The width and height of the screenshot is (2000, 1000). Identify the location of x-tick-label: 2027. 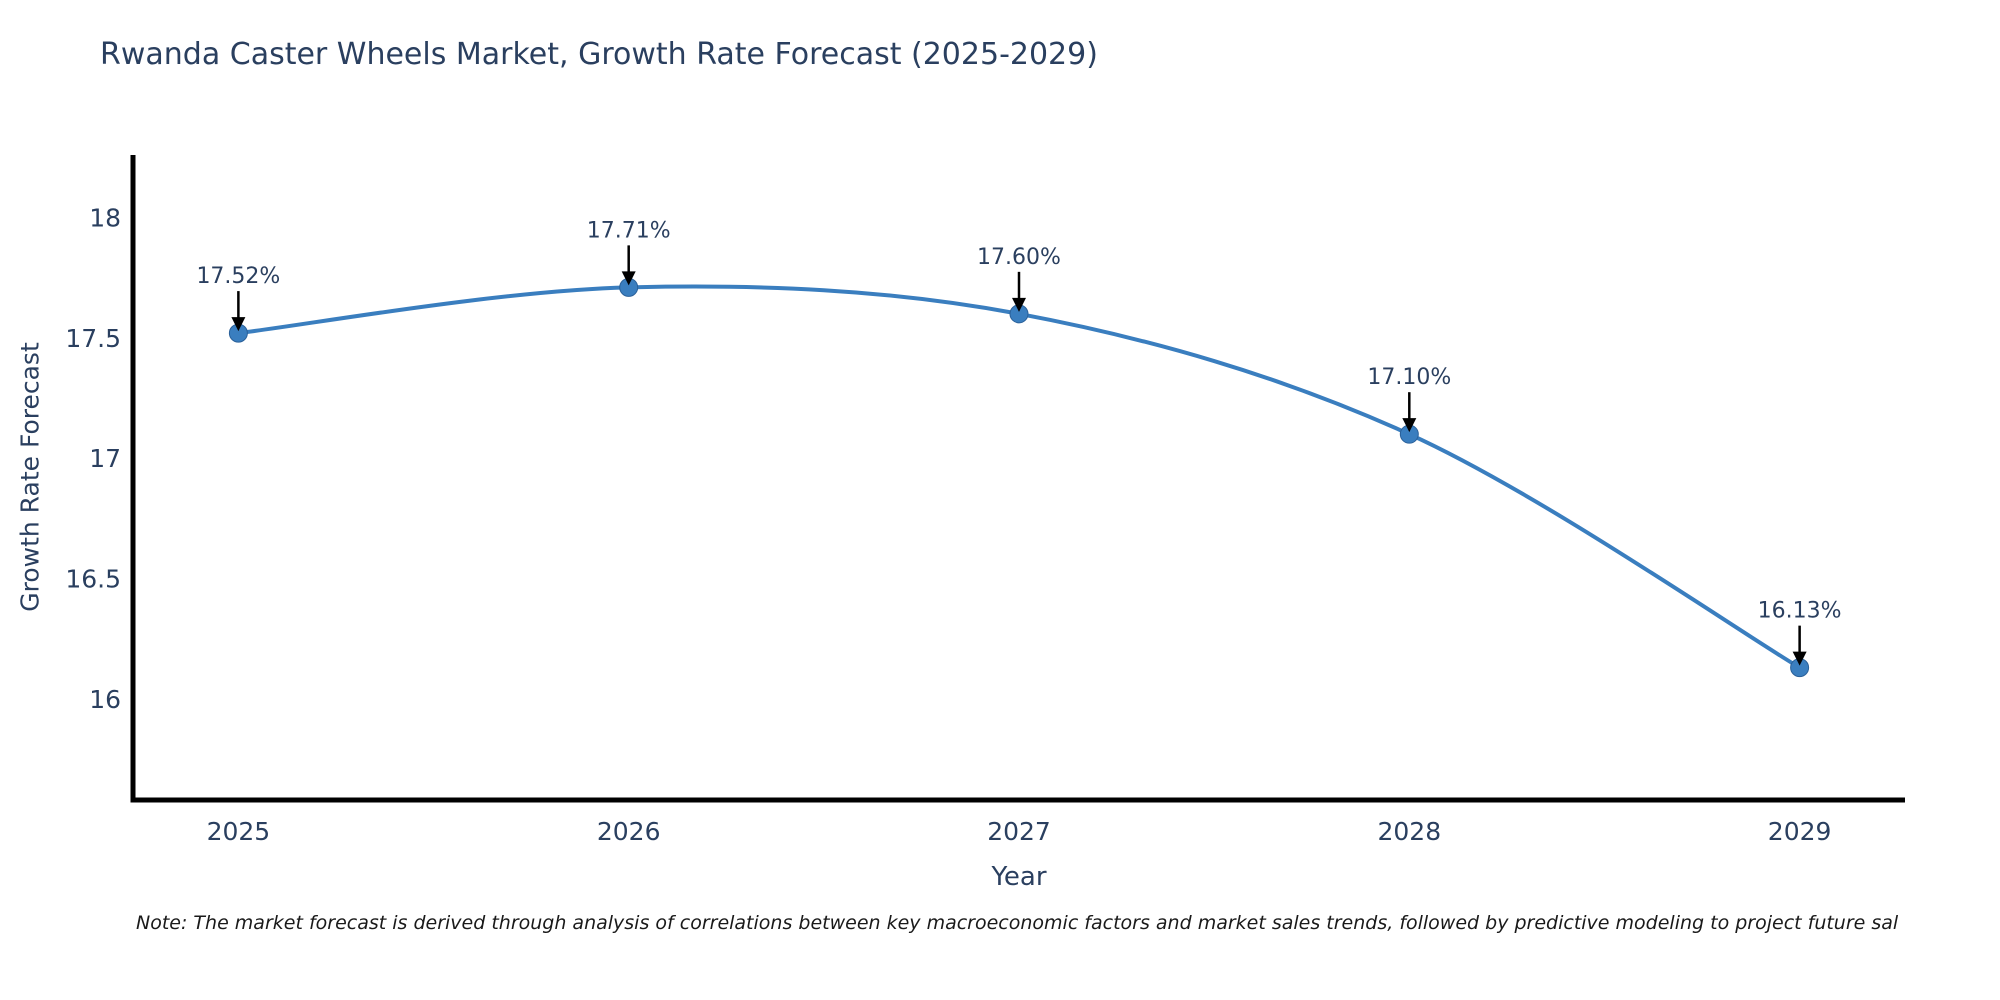
(1019, 831).